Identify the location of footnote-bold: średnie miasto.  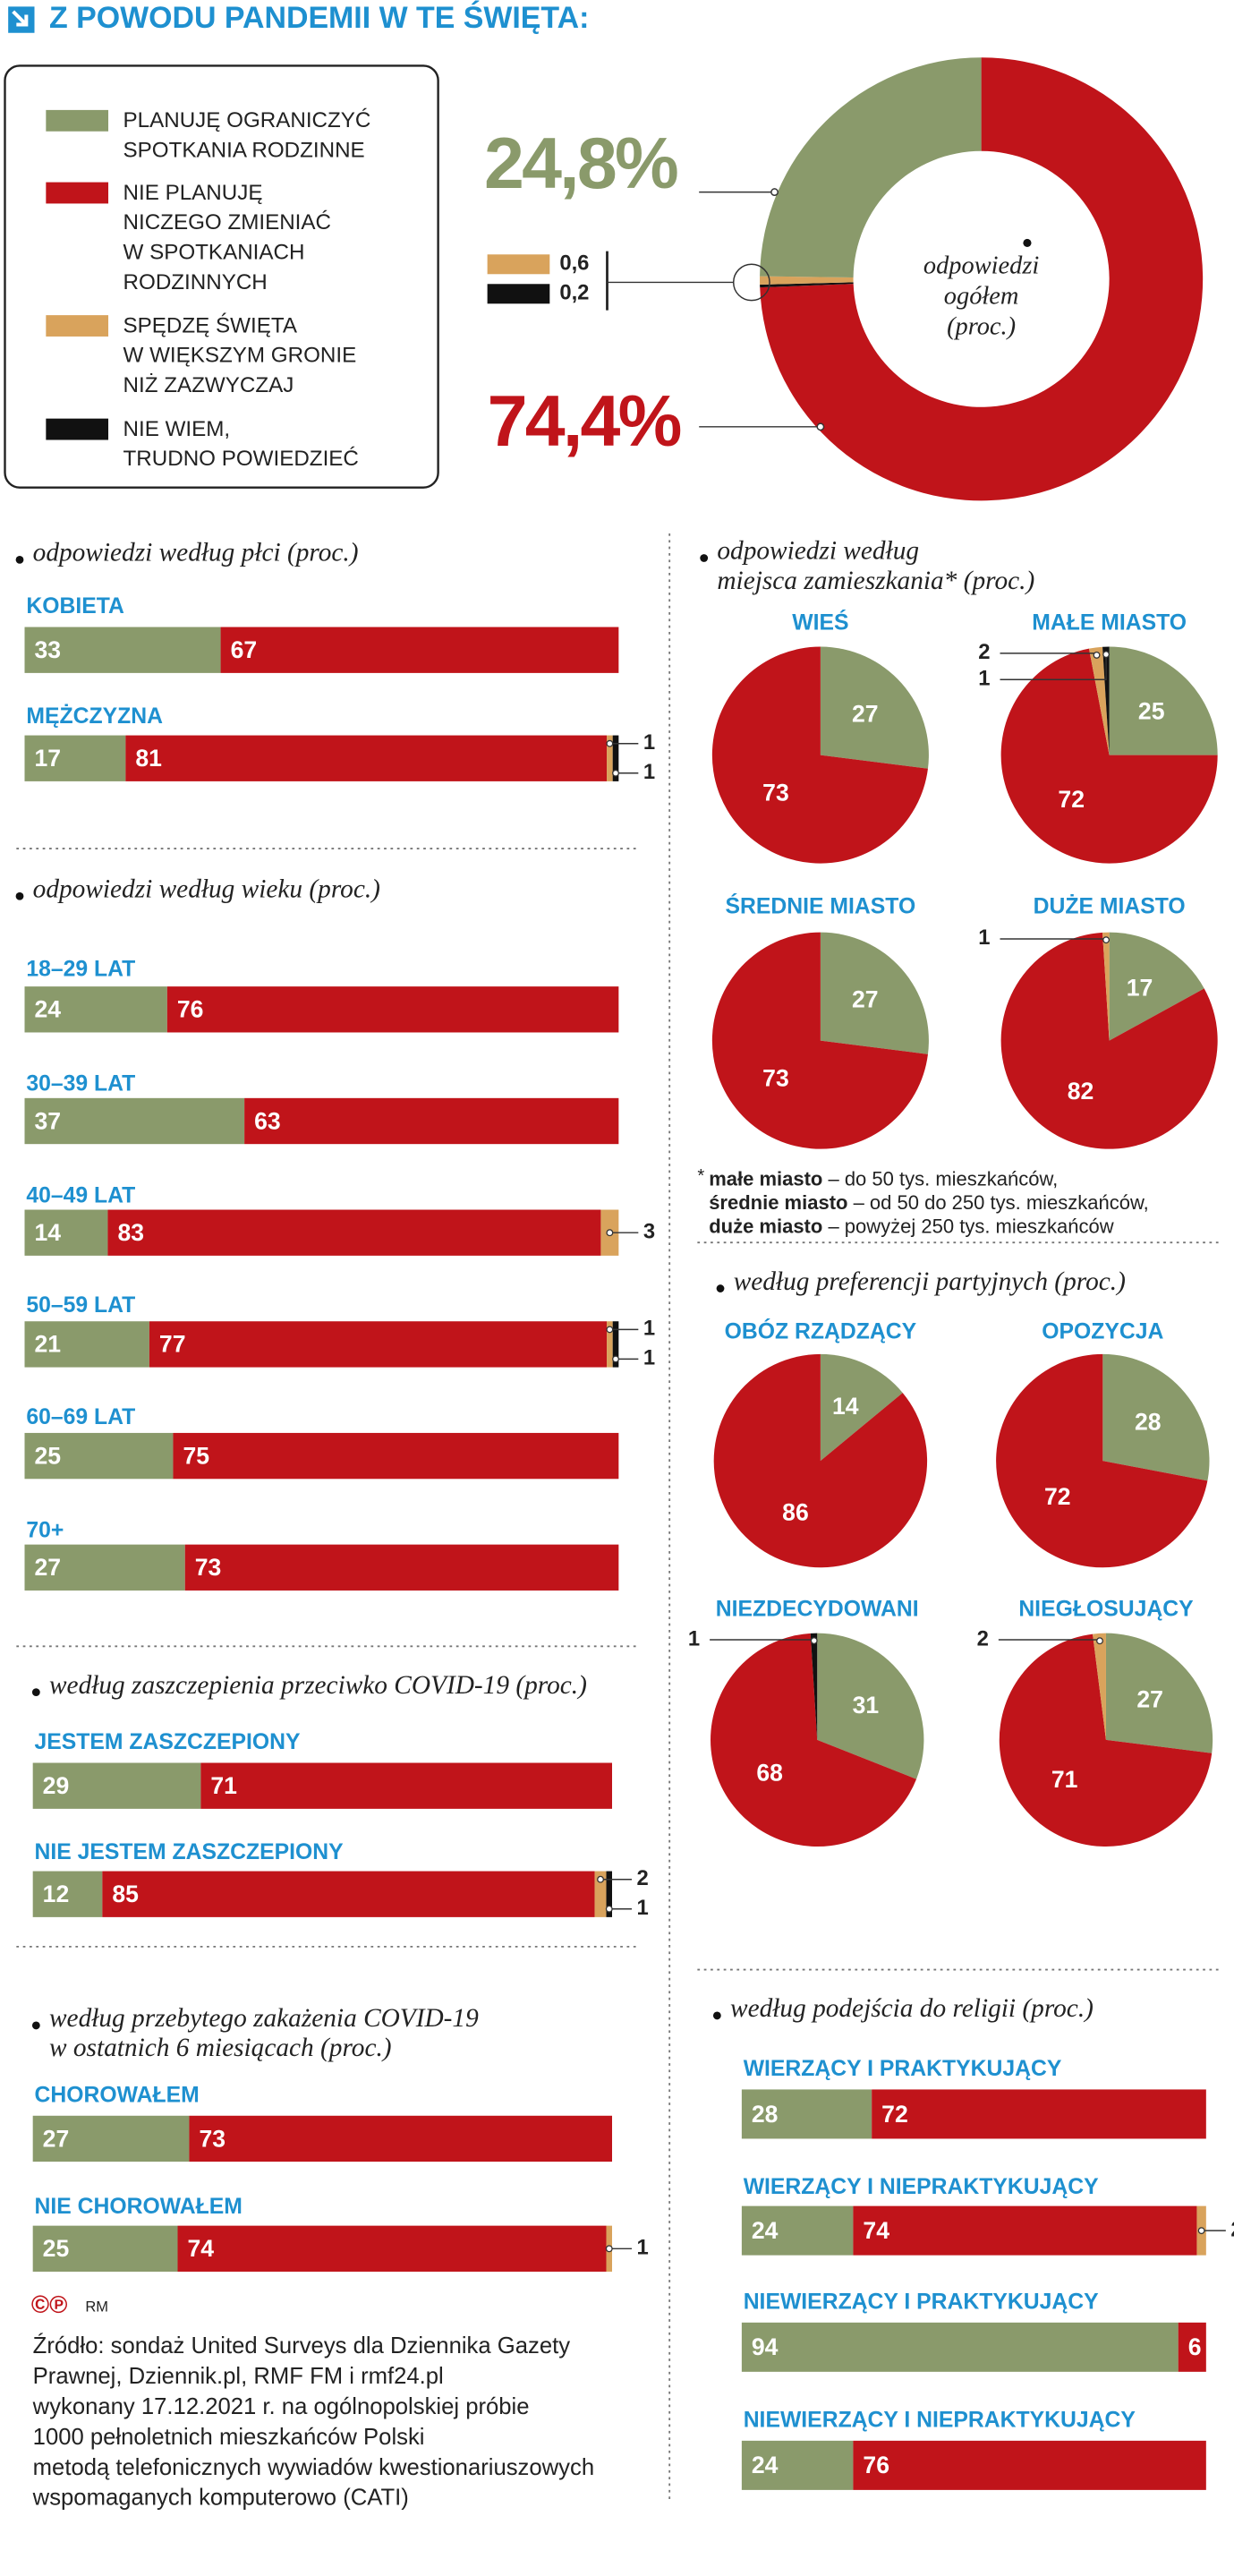
(778, 1202).